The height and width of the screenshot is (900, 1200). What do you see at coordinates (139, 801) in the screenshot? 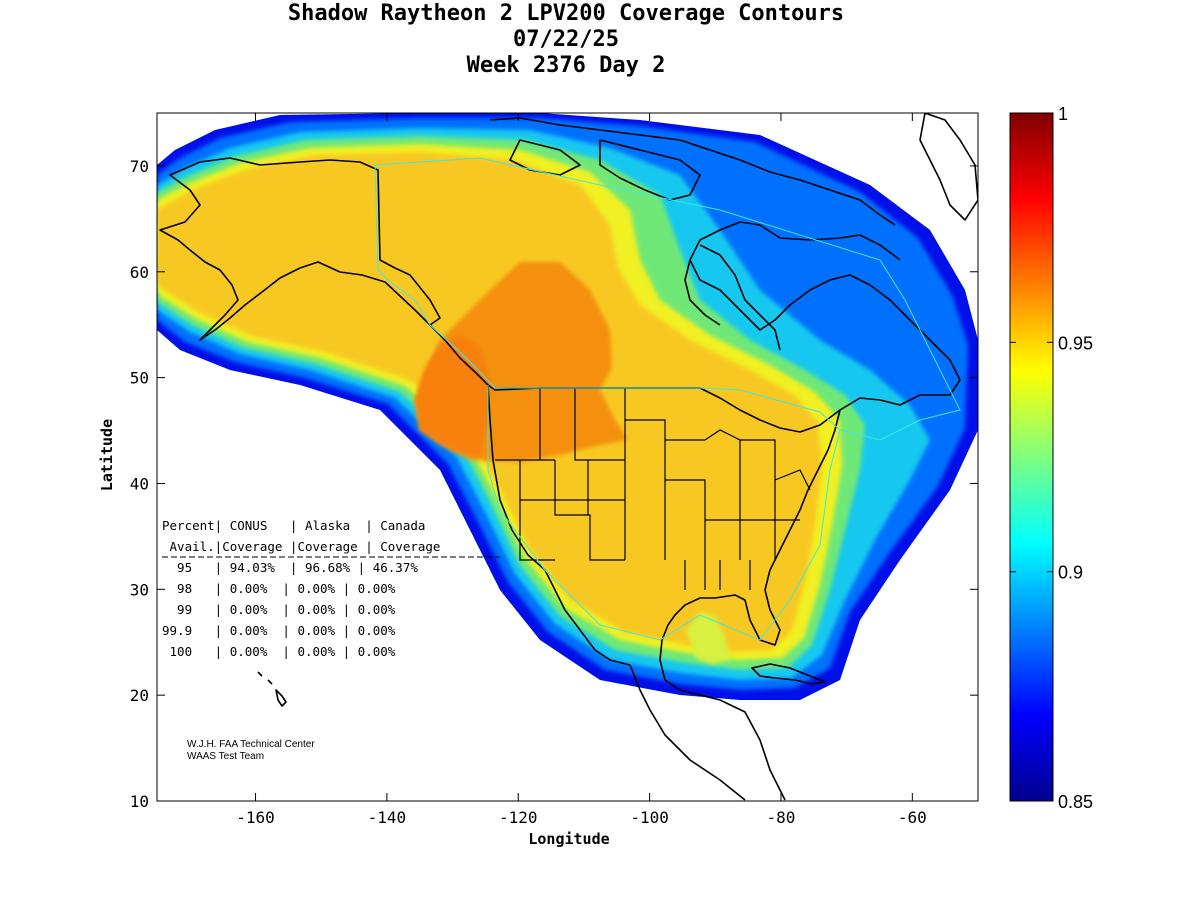
I see `y-tick-label: 10` at bounding box center [139, 801].